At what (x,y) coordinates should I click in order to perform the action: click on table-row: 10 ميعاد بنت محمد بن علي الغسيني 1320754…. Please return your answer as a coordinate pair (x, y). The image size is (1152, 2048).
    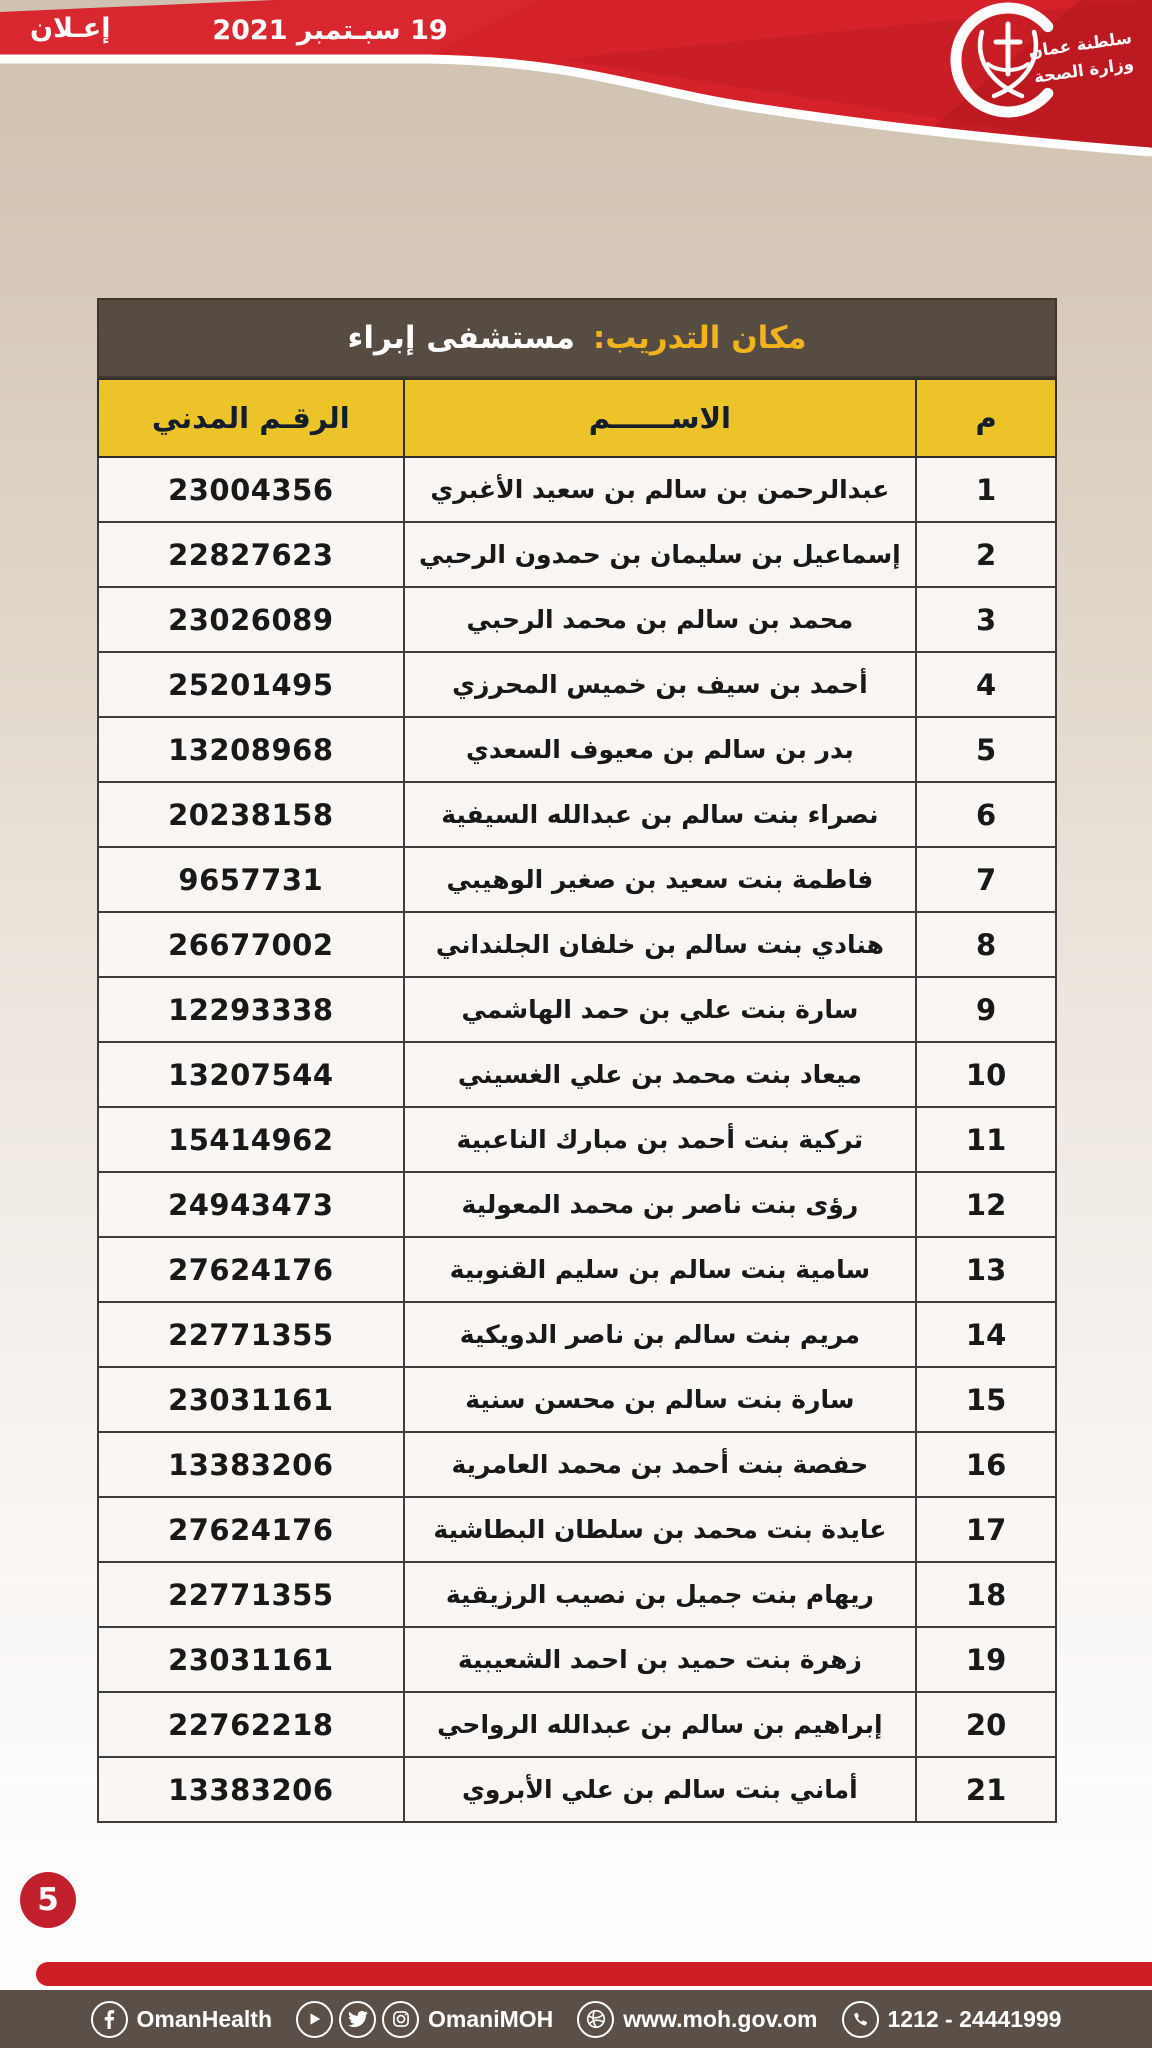
    Looking at the image, I should click on (577, 1074).